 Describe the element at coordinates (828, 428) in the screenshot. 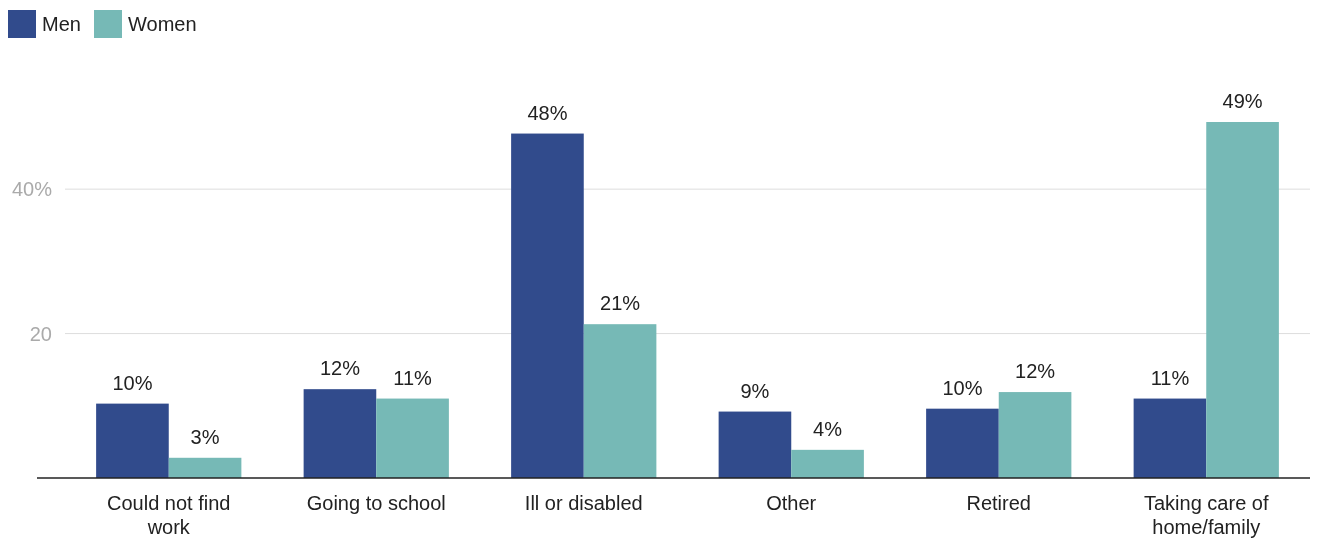

I see `data-label: 4%` at that location.